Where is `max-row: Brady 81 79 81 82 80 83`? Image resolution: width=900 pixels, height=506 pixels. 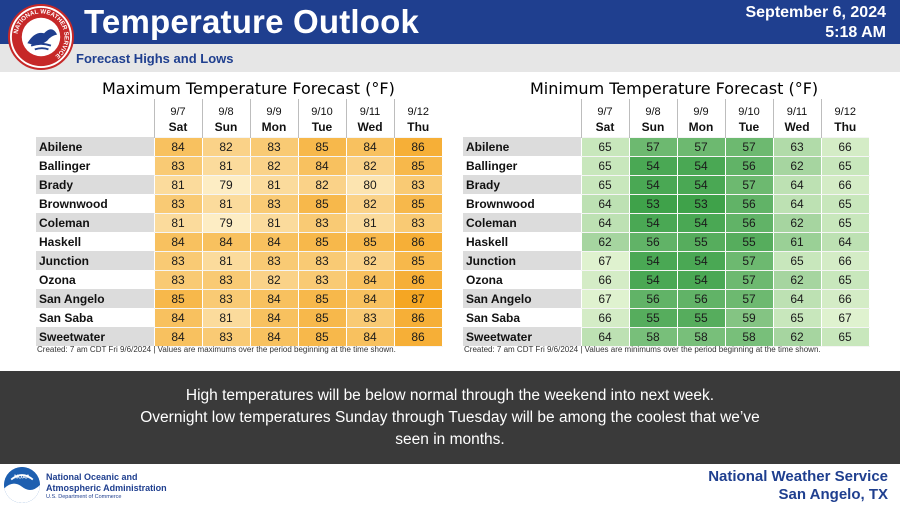
max-row: Brady 81 79 81 82 80 83 is located at coordinates (239, 184).